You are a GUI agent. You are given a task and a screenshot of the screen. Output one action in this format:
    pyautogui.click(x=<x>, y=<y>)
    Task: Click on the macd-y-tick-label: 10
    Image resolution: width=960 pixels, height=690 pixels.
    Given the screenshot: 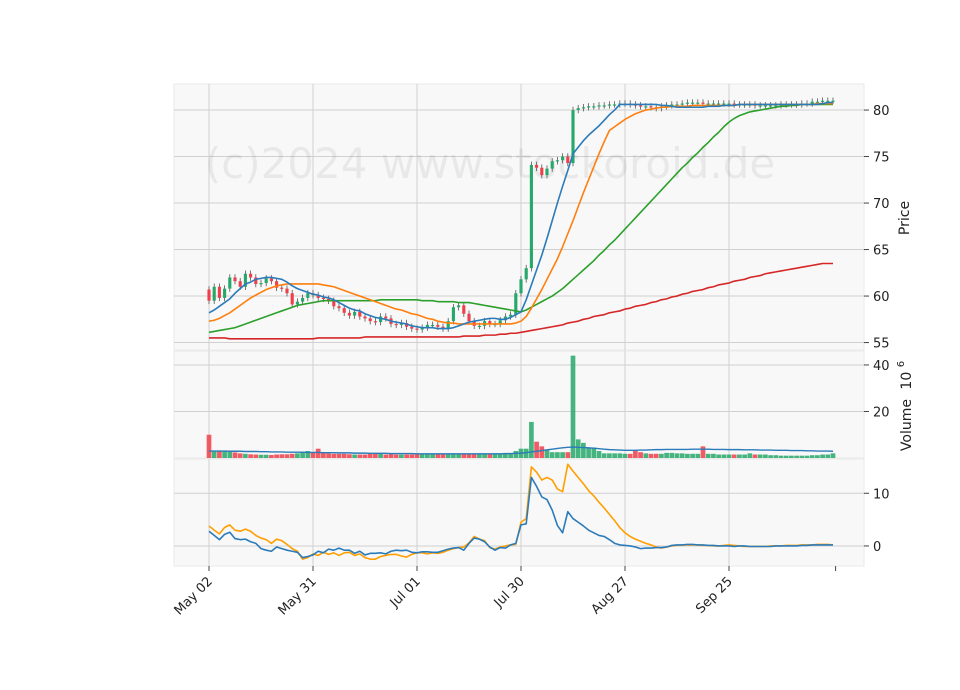 What is the action you would take?
    pyautogui.click(x=881, y=494)
    